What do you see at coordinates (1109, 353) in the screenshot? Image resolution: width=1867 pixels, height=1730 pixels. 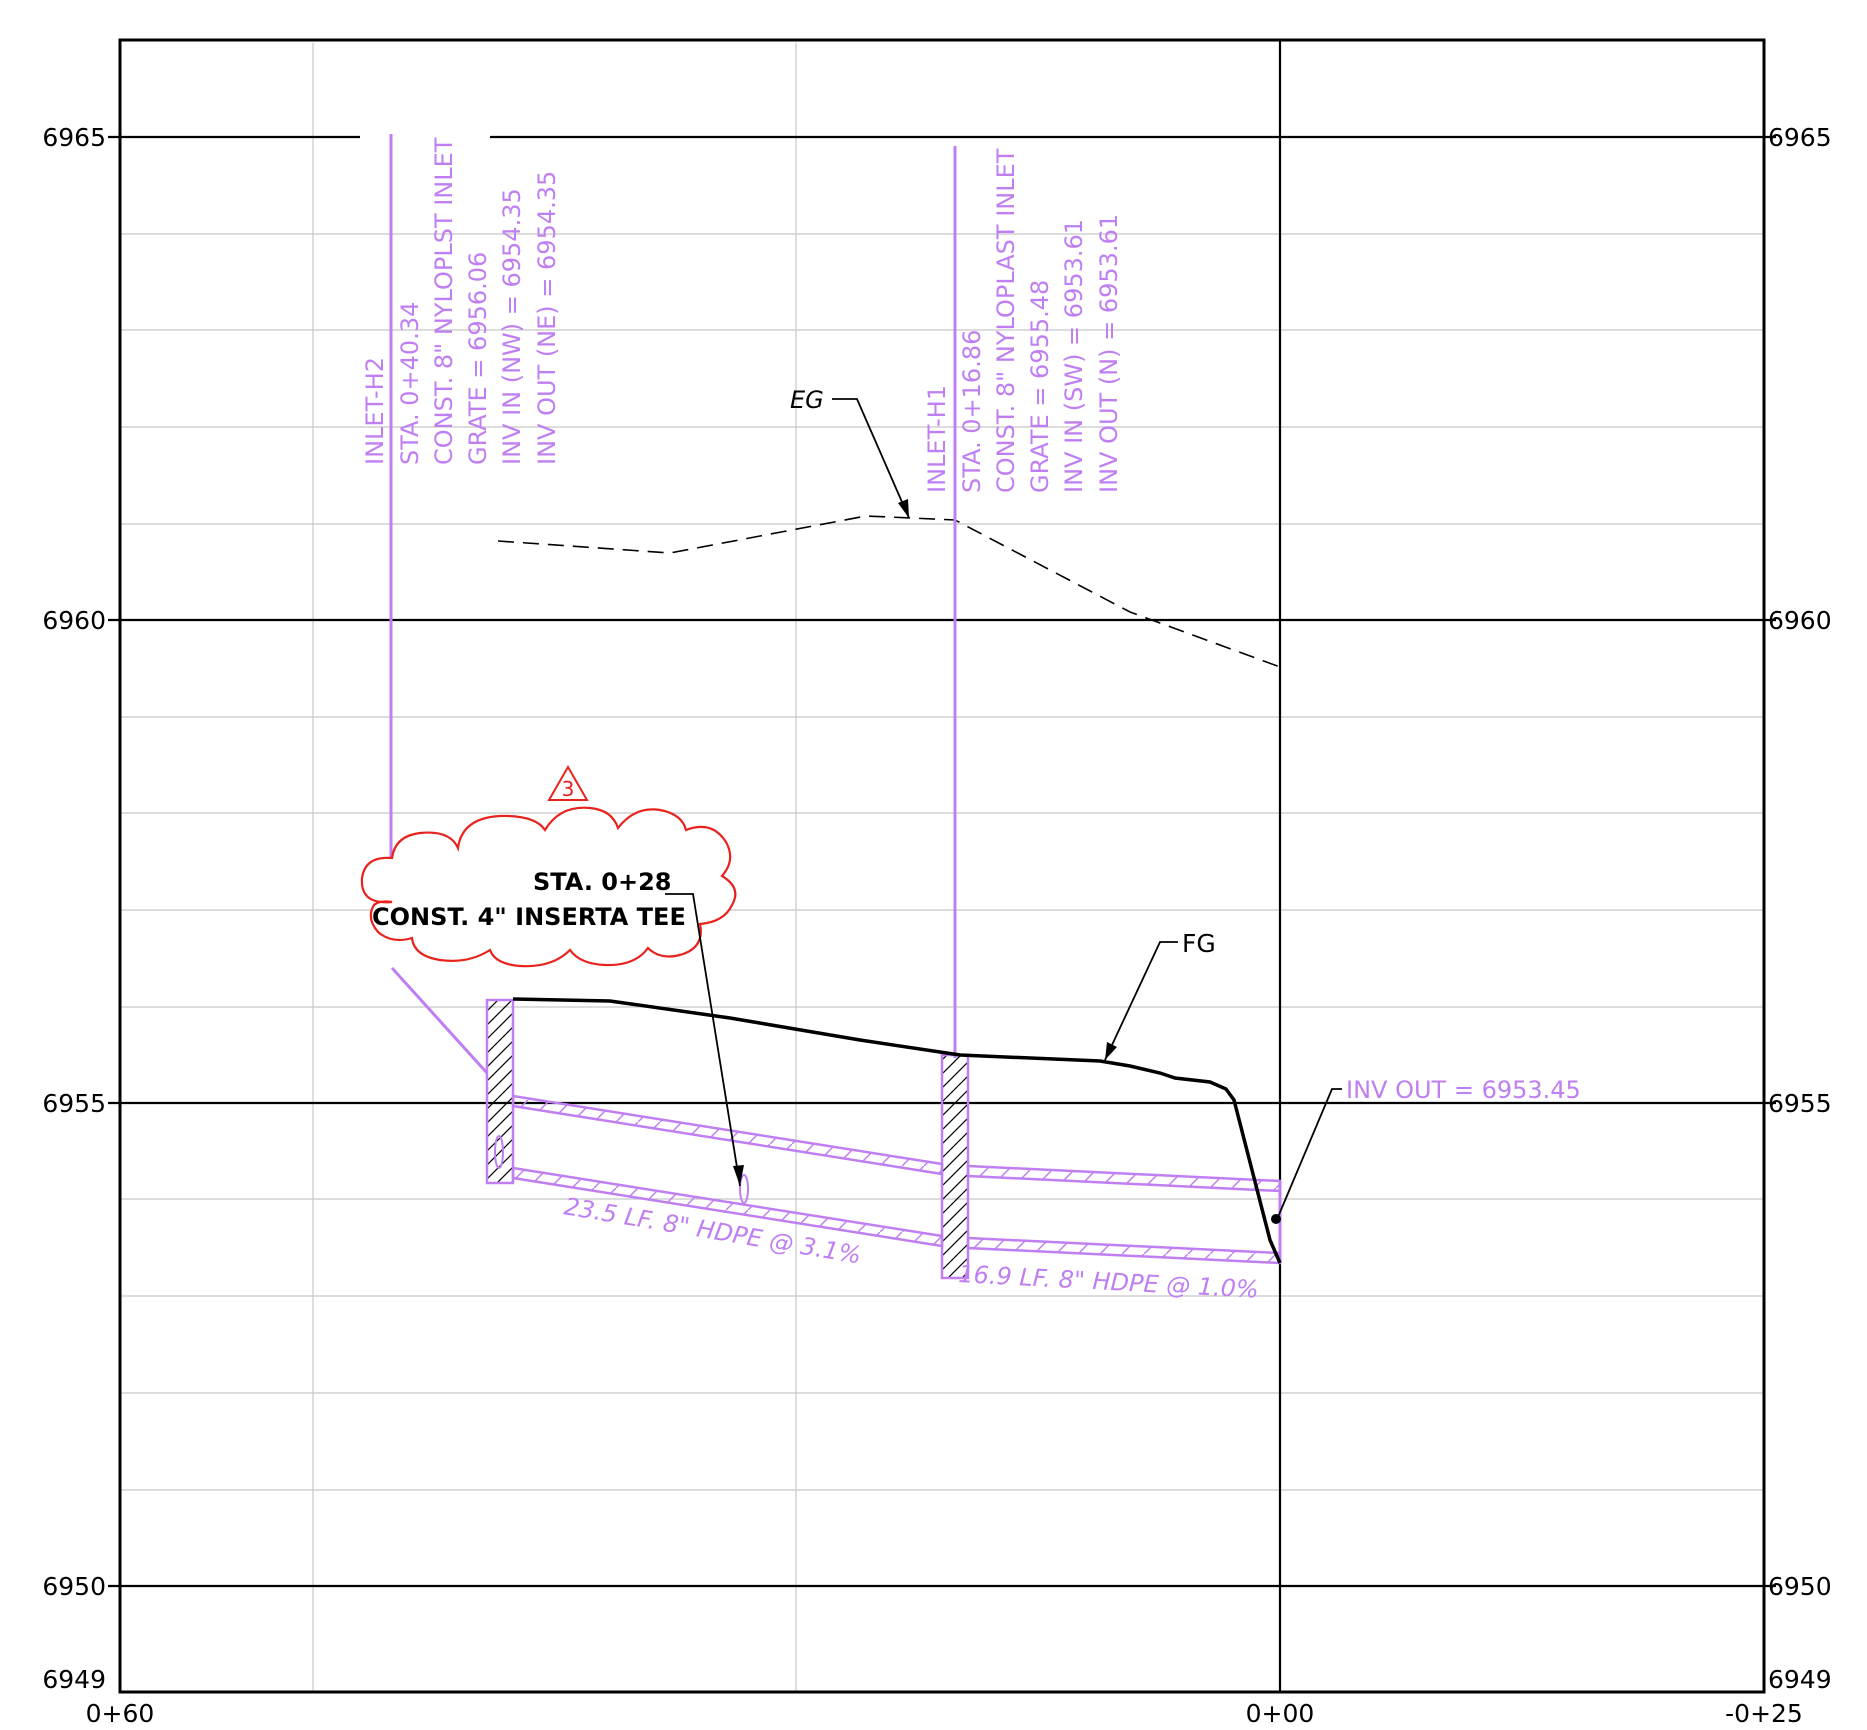 I see `inlet-h1-line-6: INV OUT (N) = 6953.61` at bounding box center [1109, 353].